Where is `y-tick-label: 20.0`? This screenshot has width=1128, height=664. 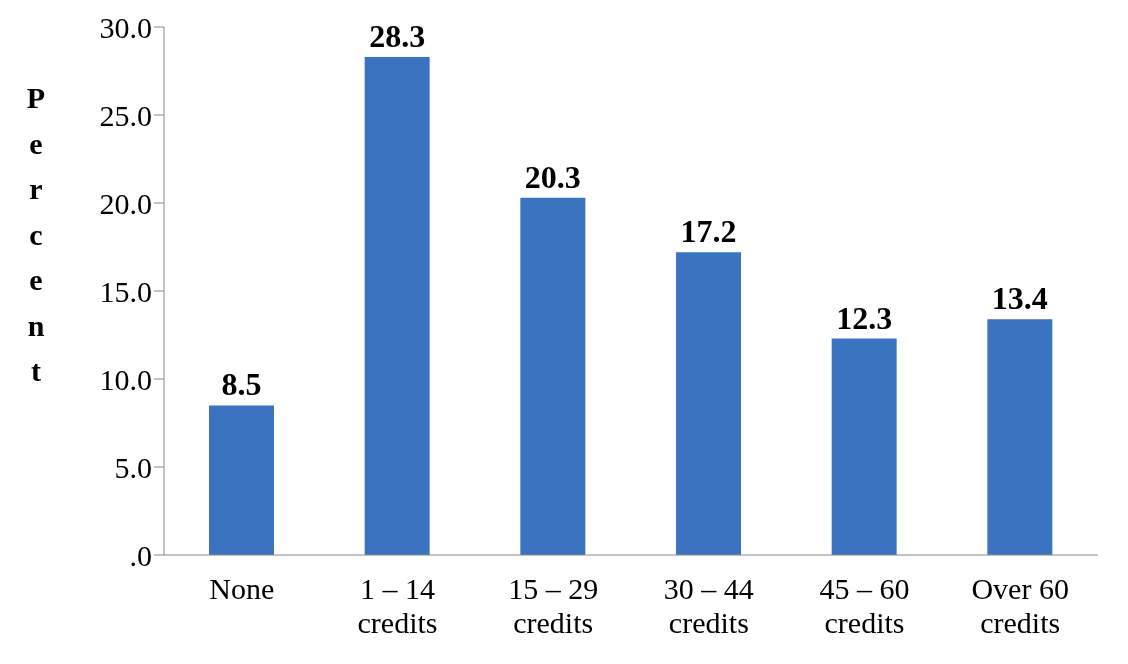 y-tick-label: 20.0 is located at coordinates (125, 203).